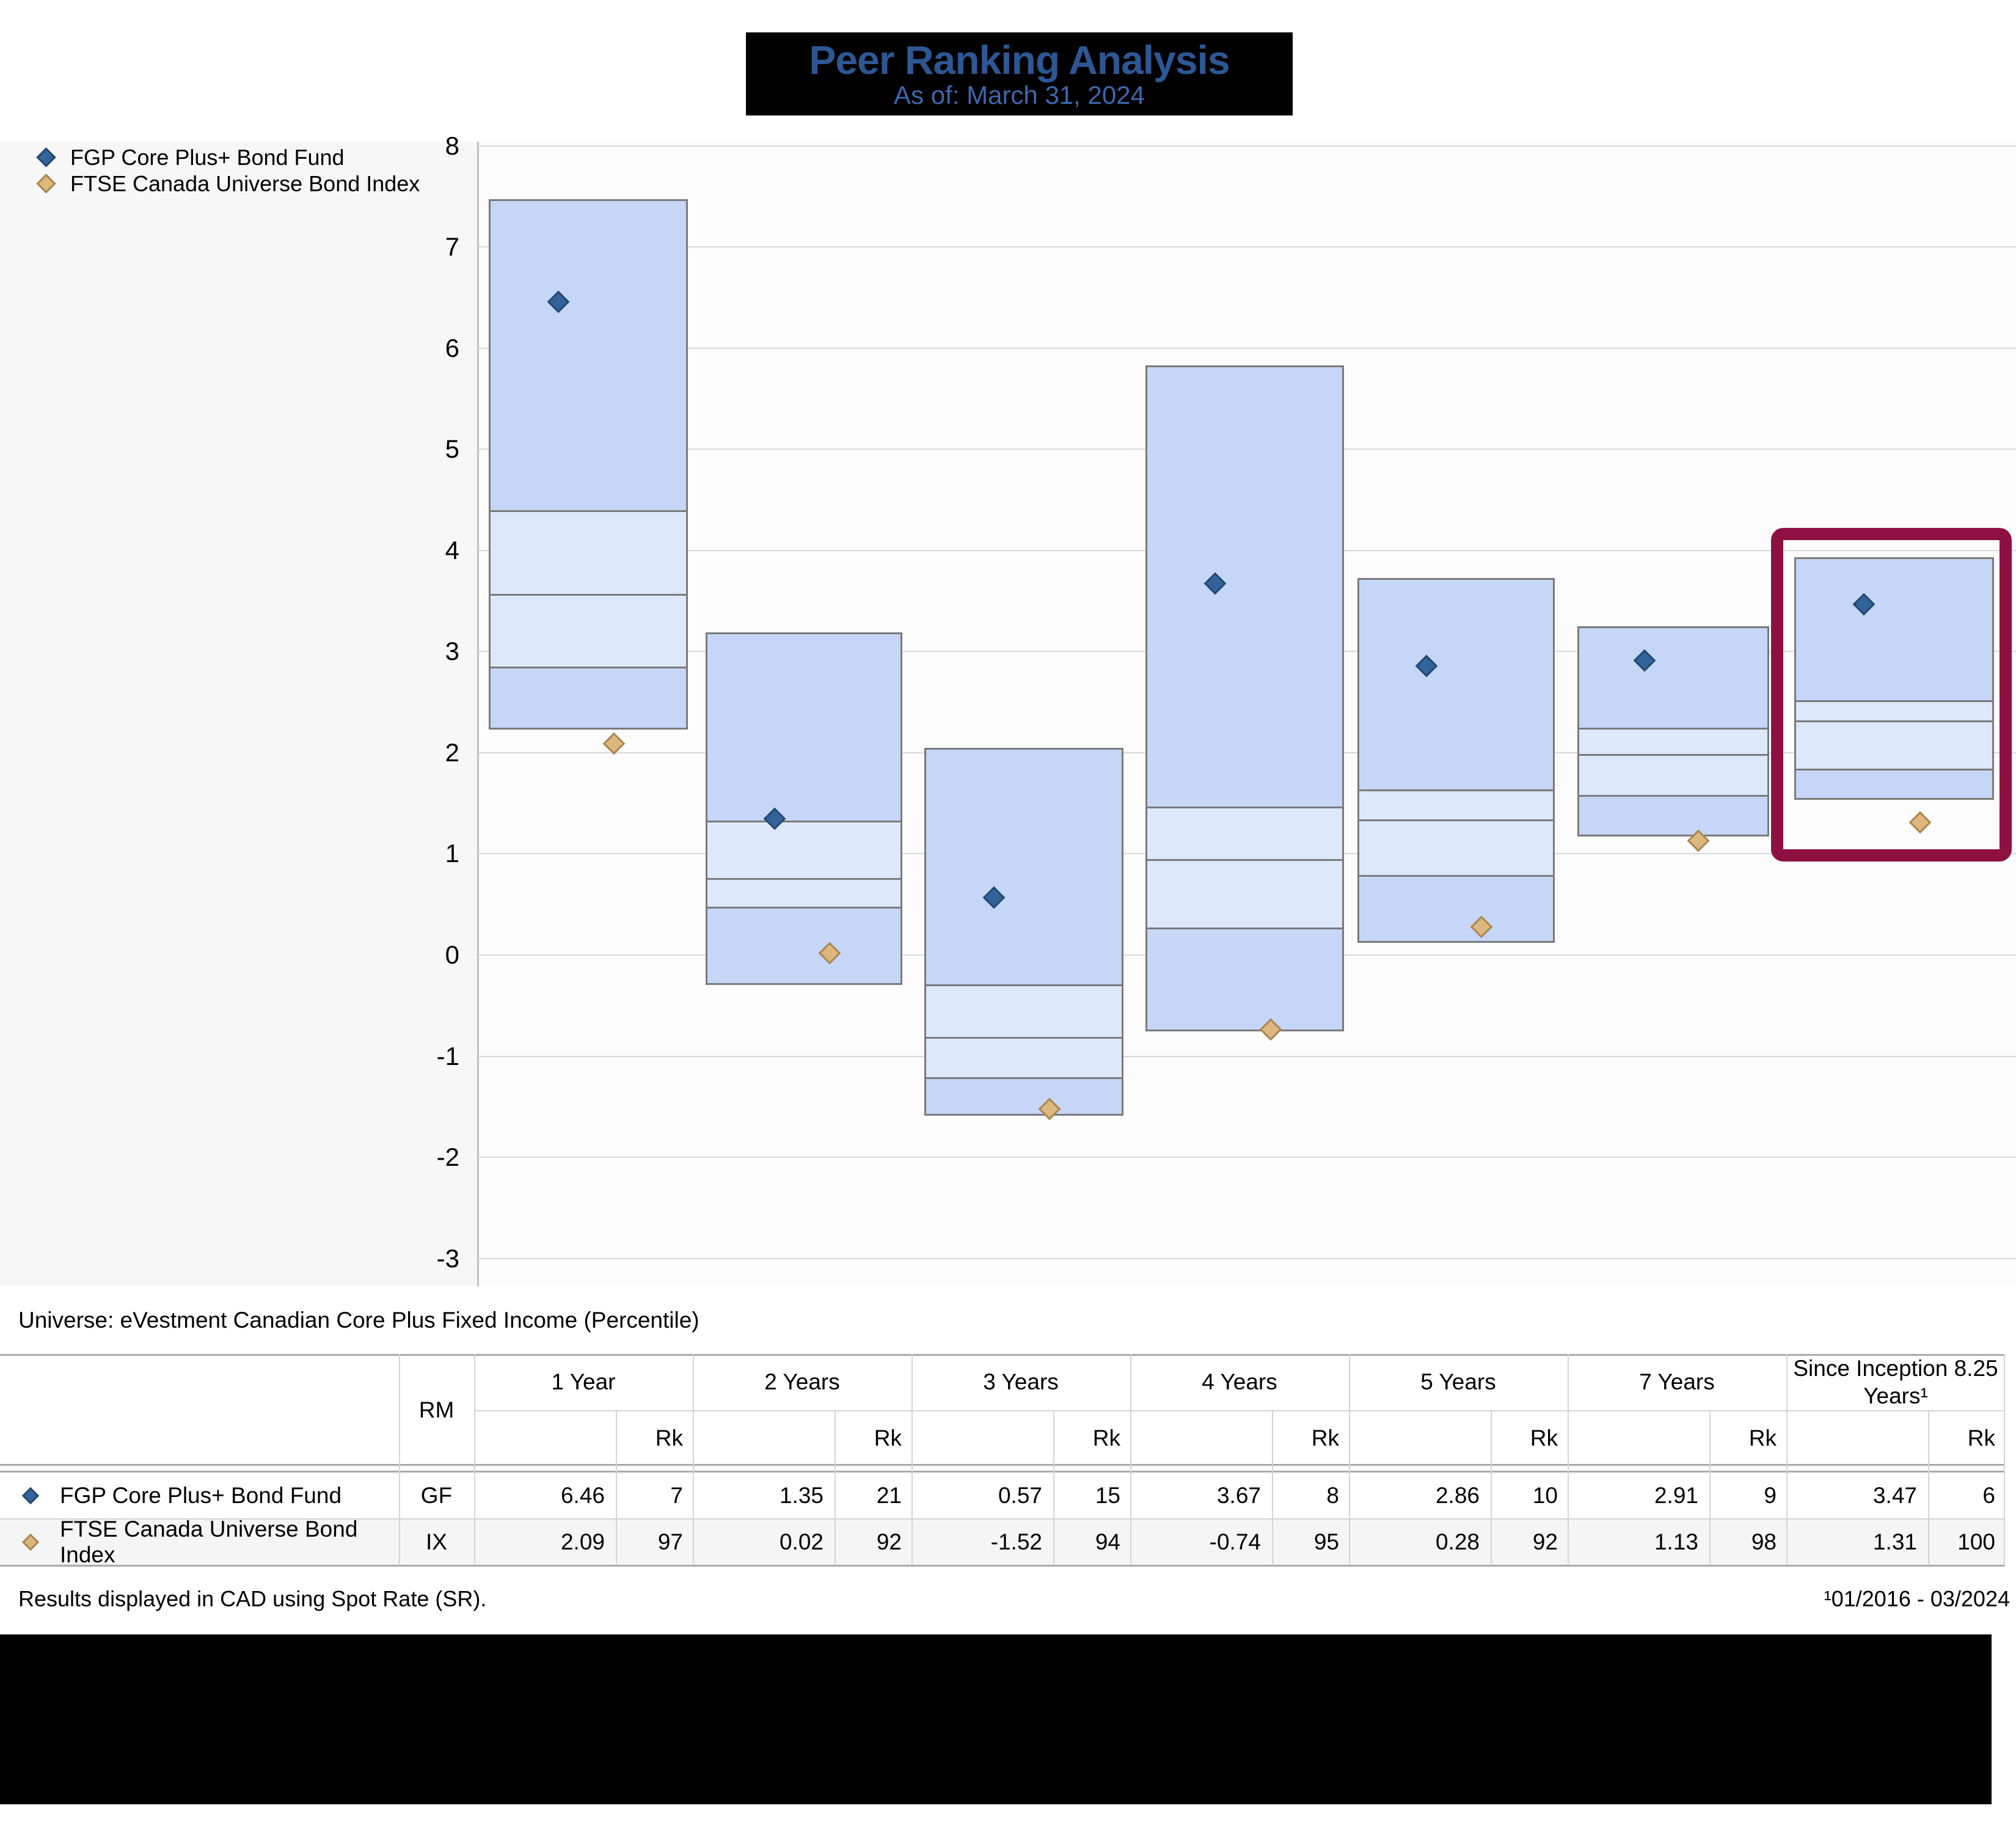 Image resolution: width=2016 pixels, height=1833 pixels. What do you see at coordinates (452, 853) in the screenshot?
I see `y-tick-label: 1` at bounding box center [452, 853].